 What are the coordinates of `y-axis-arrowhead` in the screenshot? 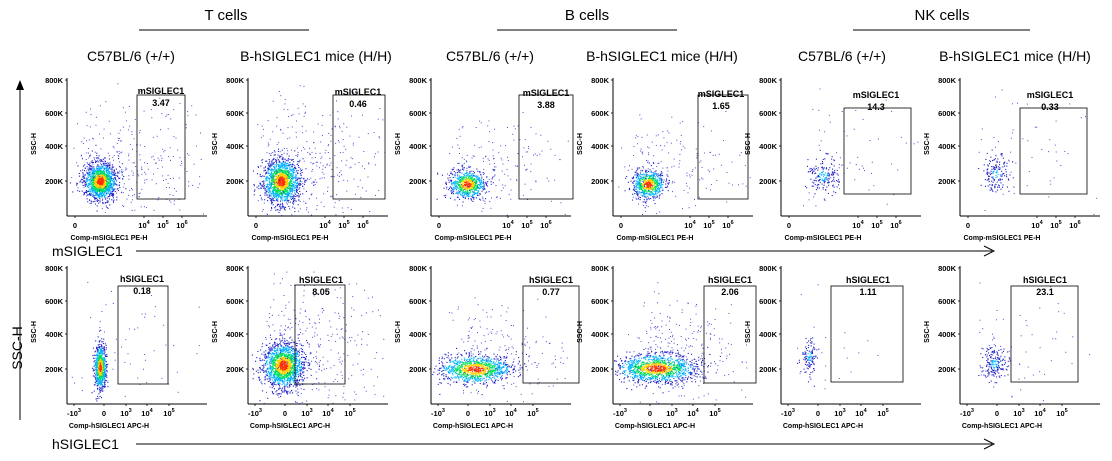 It's located at (20, 85).